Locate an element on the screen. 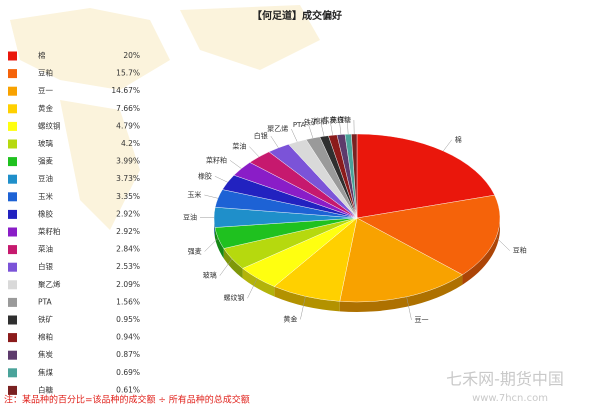 This screenshot has width=600, height=420. watermark: 七禾网-期货中国 is located at coordinates (505, 379).